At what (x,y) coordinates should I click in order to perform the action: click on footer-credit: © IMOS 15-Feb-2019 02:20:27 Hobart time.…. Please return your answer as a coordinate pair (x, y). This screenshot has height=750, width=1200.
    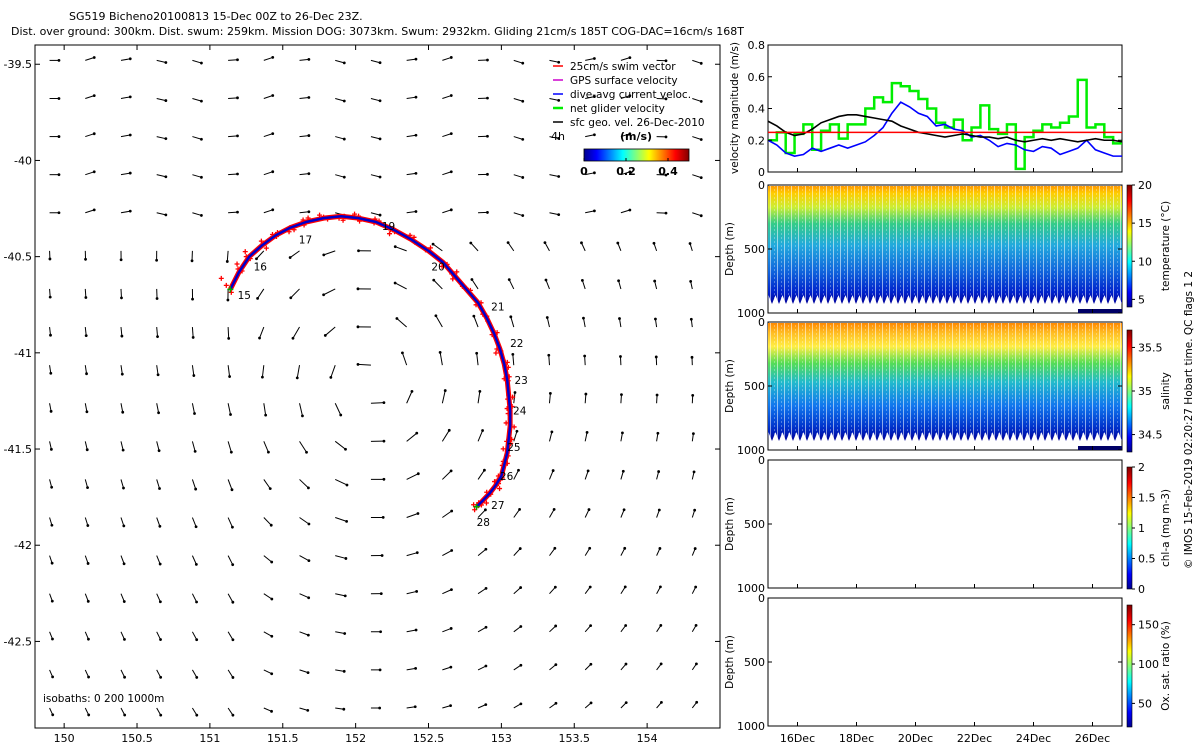
    Looking at the image, I should click on (1189, 420).